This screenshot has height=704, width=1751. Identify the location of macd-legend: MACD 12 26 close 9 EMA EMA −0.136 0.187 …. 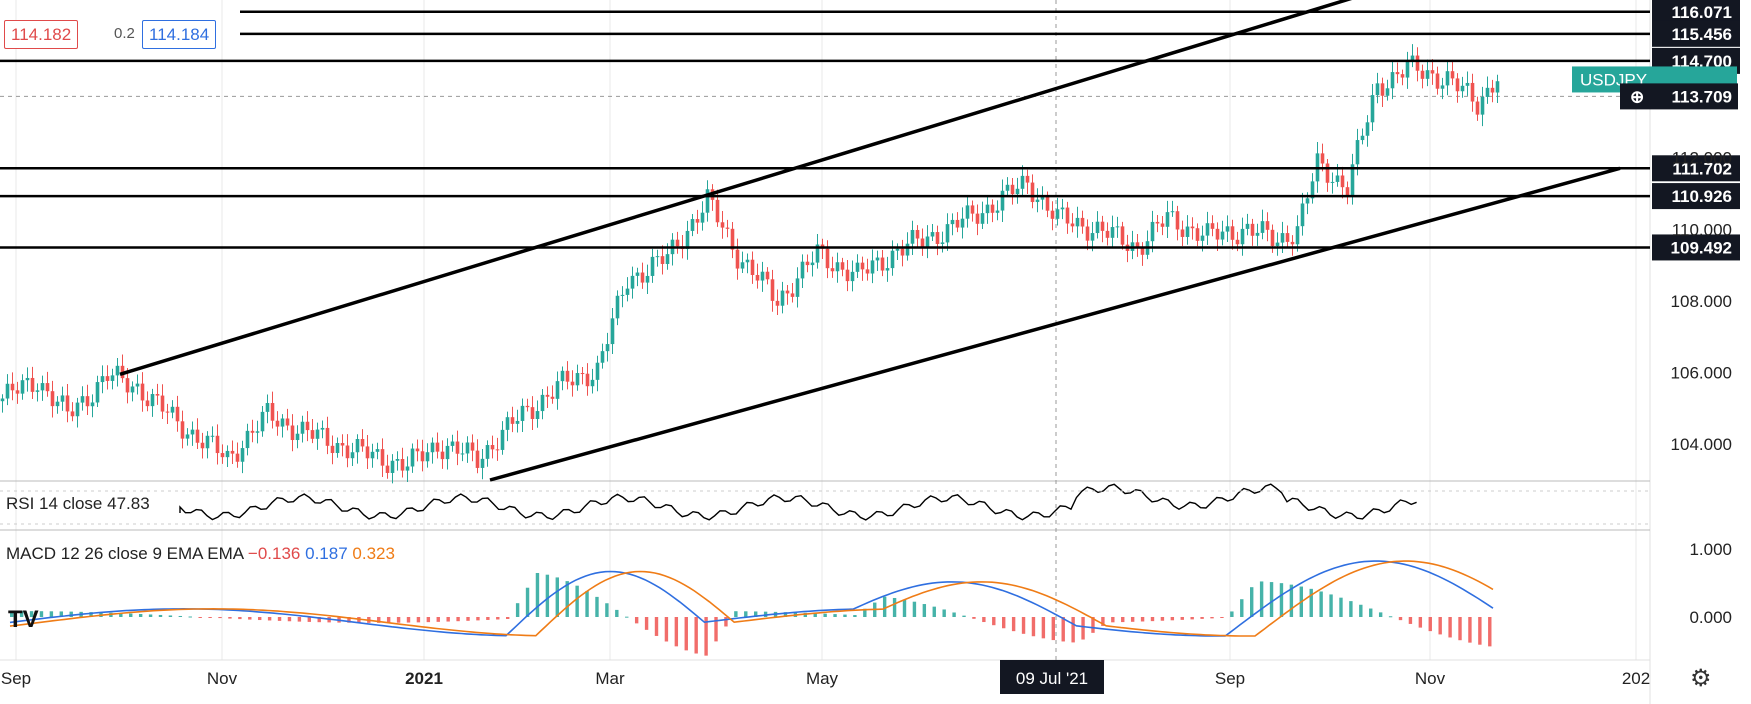
(200, 554).